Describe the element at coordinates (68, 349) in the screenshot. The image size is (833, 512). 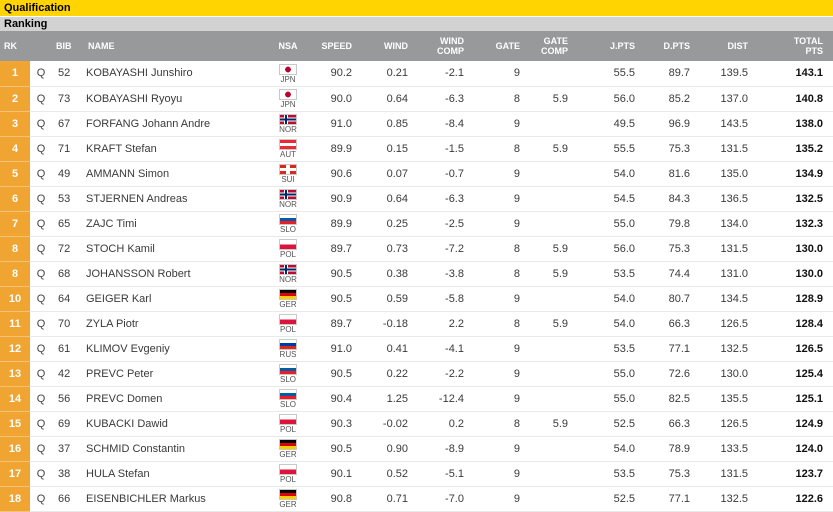
I see `bib-cell: 61` at that location.